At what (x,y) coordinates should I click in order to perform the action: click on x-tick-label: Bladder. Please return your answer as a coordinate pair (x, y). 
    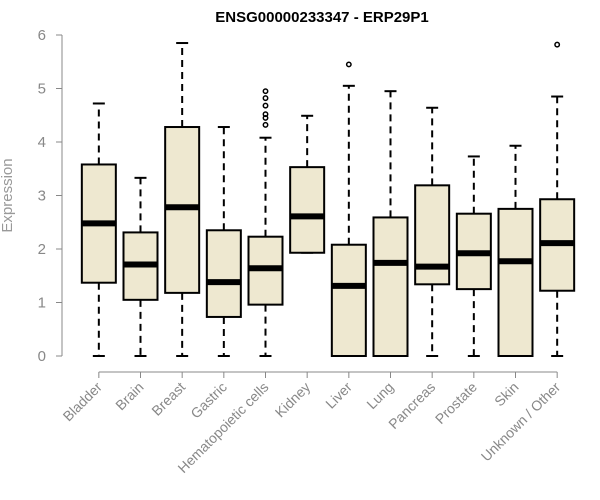
    Looking at the image, I should click on (83, 402).